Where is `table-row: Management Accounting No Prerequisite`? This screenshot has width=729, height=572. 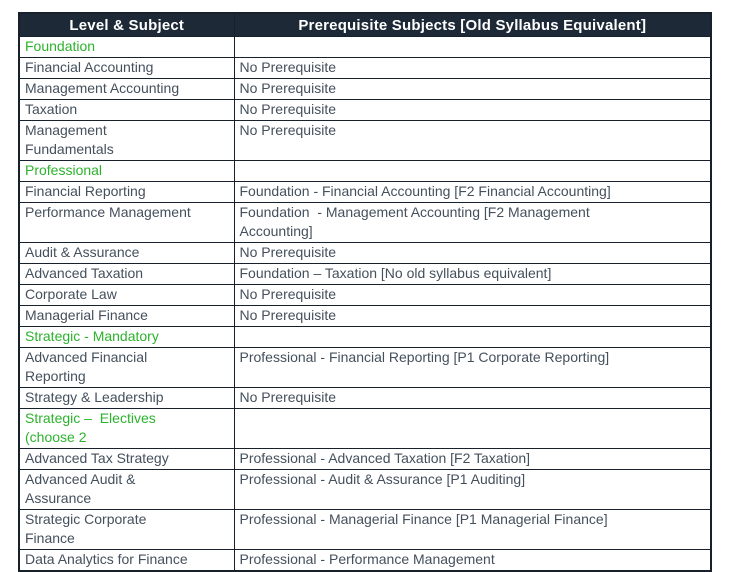 table-row: Management Accounting No Prerequisite is located at coordinates (365, 89).